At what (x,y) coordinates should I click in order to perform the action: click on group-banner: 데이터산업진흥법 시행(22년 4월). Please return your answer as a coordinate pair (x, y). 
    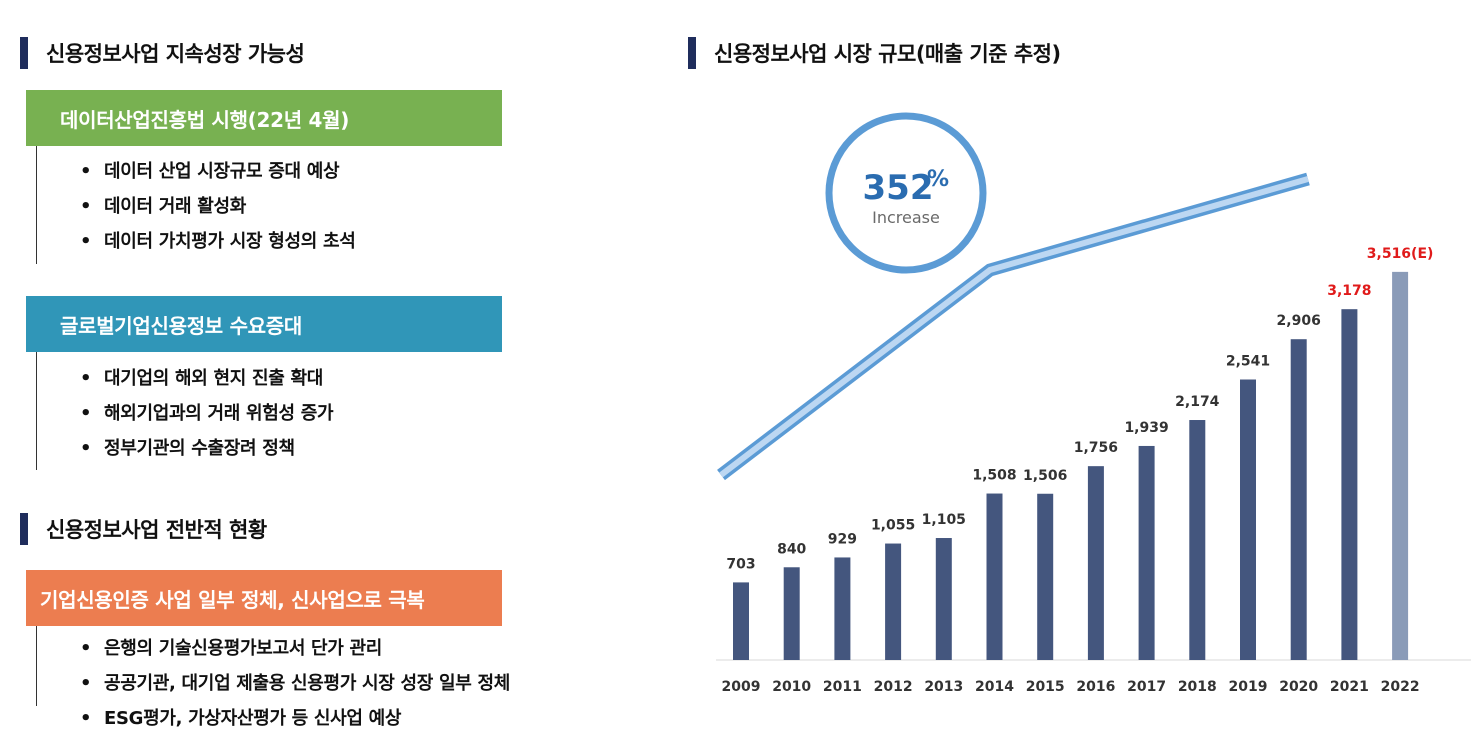
    Looking at the image, I should click on (264, 118).